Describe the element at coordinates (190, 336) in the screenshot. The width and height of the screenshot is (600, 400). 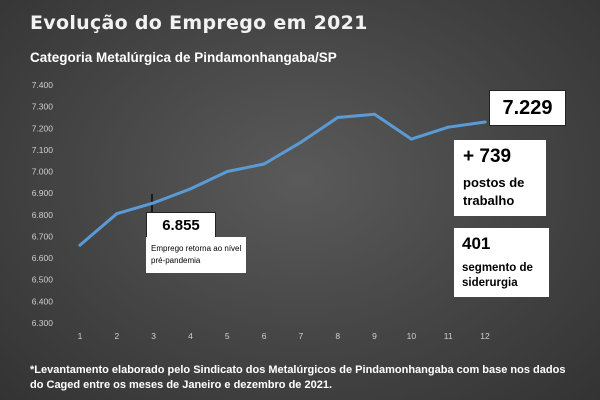
I see `x-tick-label: 4` at that location.